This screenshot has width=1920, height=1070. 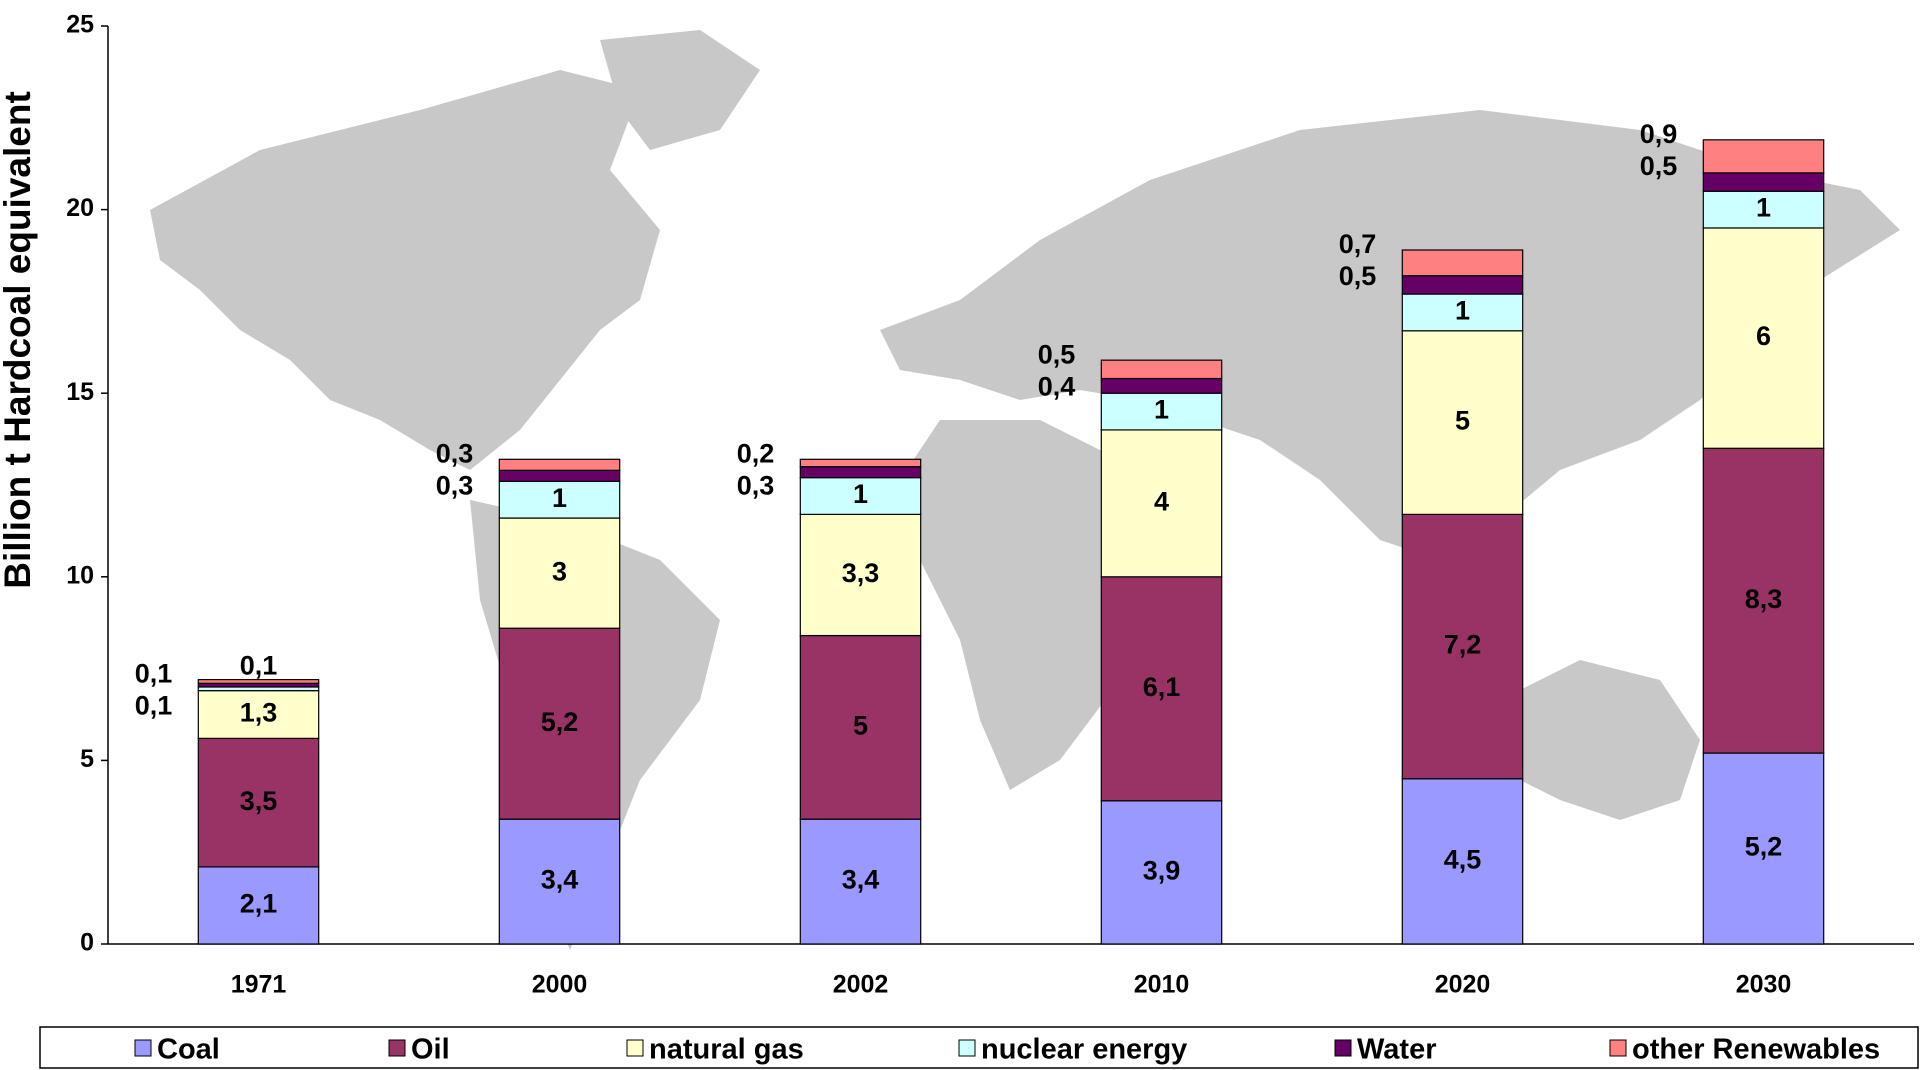 What do you see at coordinates (87, 943) in the screenshot?
I see `y-tick-label: 0` at bounding box center [87, 943].